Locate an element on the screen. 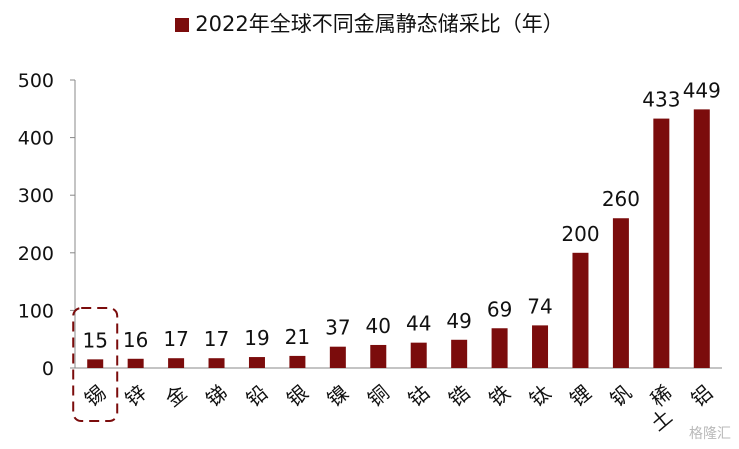 This screenshot has width=739, height=449. svg-text: 钴 is located at coordinates (418, 395).